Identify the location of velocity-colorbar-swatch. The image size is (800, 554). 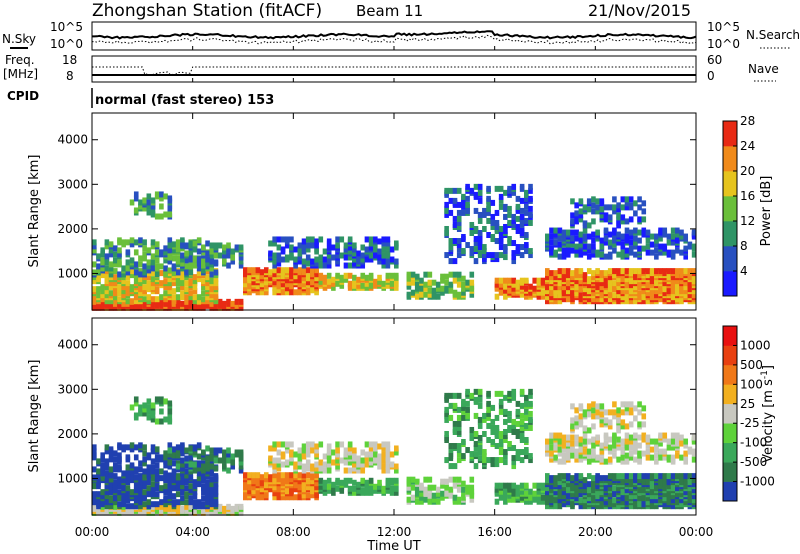
(730, 452).